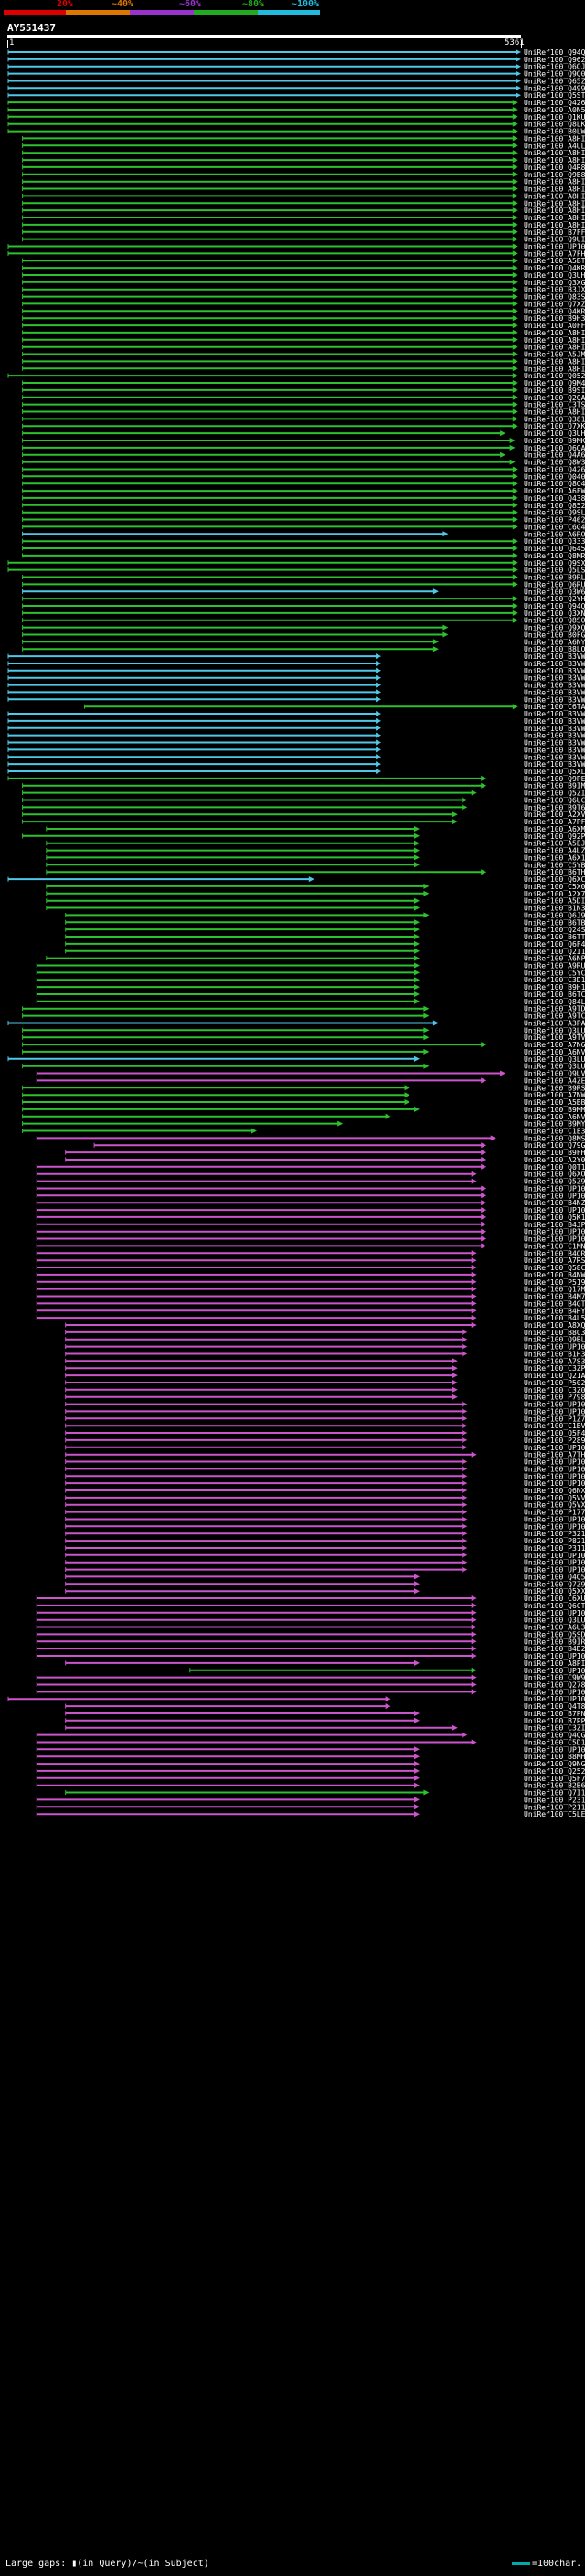 Image resolution: width=585 pixels, height=2576 pixels. What do you see at coordinates (296, 52) in the screenshot?
I see `hit-row: UniRef100_Q94Q05` at bounding box center [296, 52].